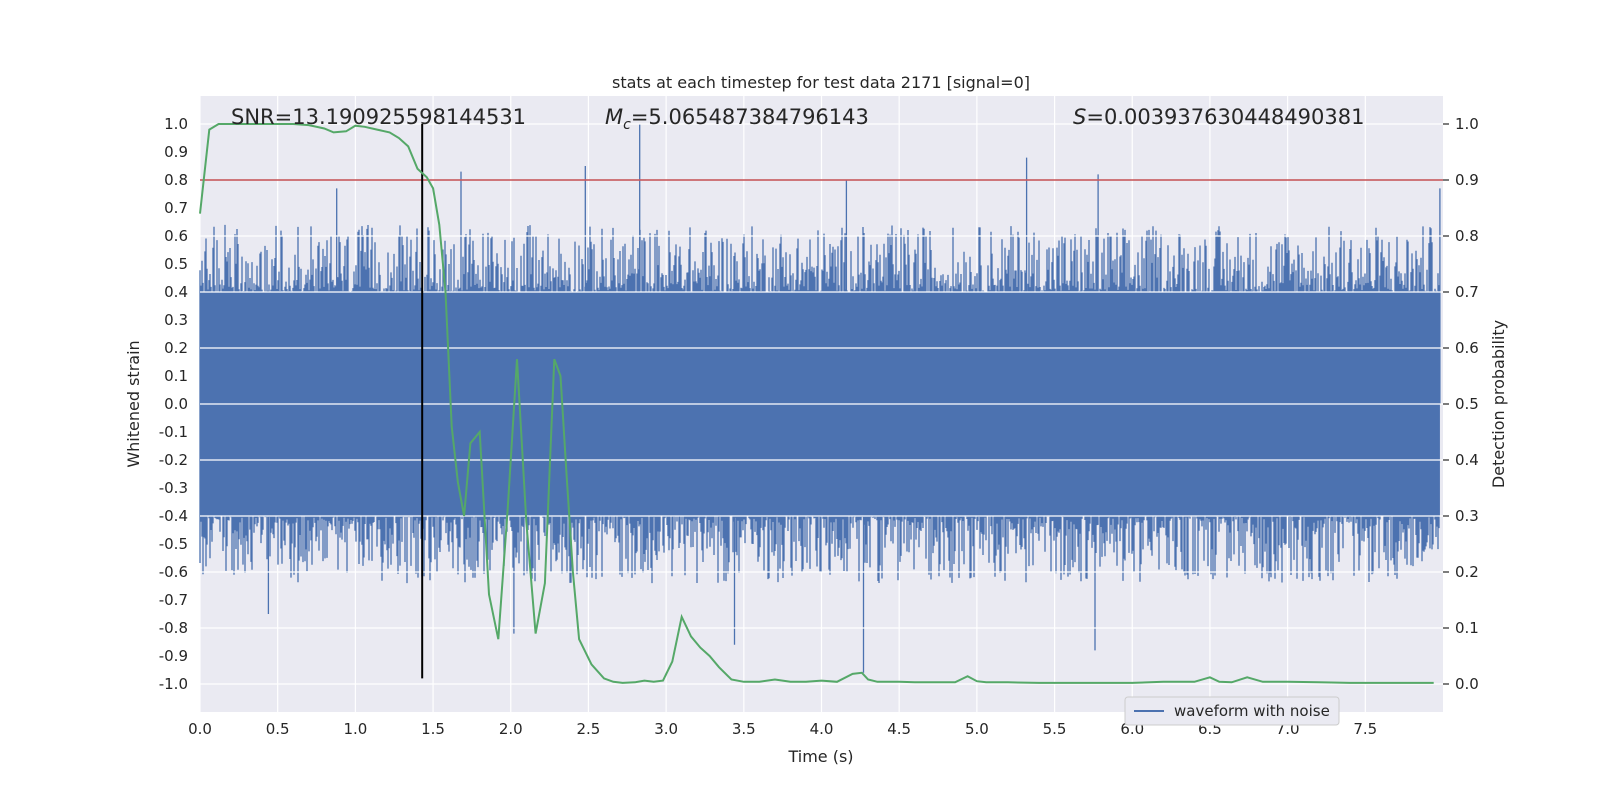 Image resolution: width=1600 pixels, height=800 pixels. What do you see at coordinates (627, 125) in the screenshot?
I see `chirp-mass-subscript: c` at bounding box center [627, 125].